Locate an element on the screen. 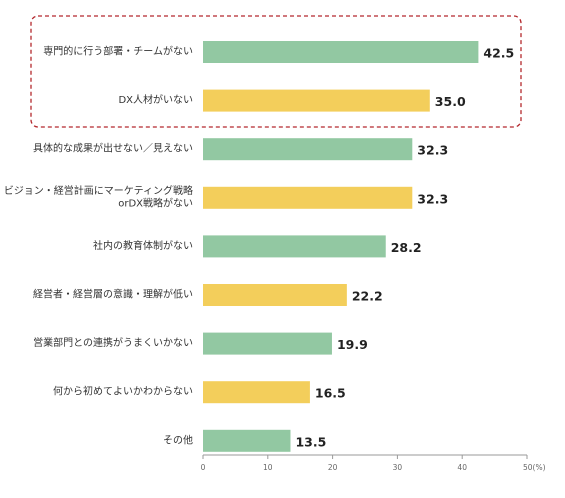 This screenshot has width=565, height=498. category-label-2: 具体的な成果が出せない／見えない is located at coordinates (113, 148).